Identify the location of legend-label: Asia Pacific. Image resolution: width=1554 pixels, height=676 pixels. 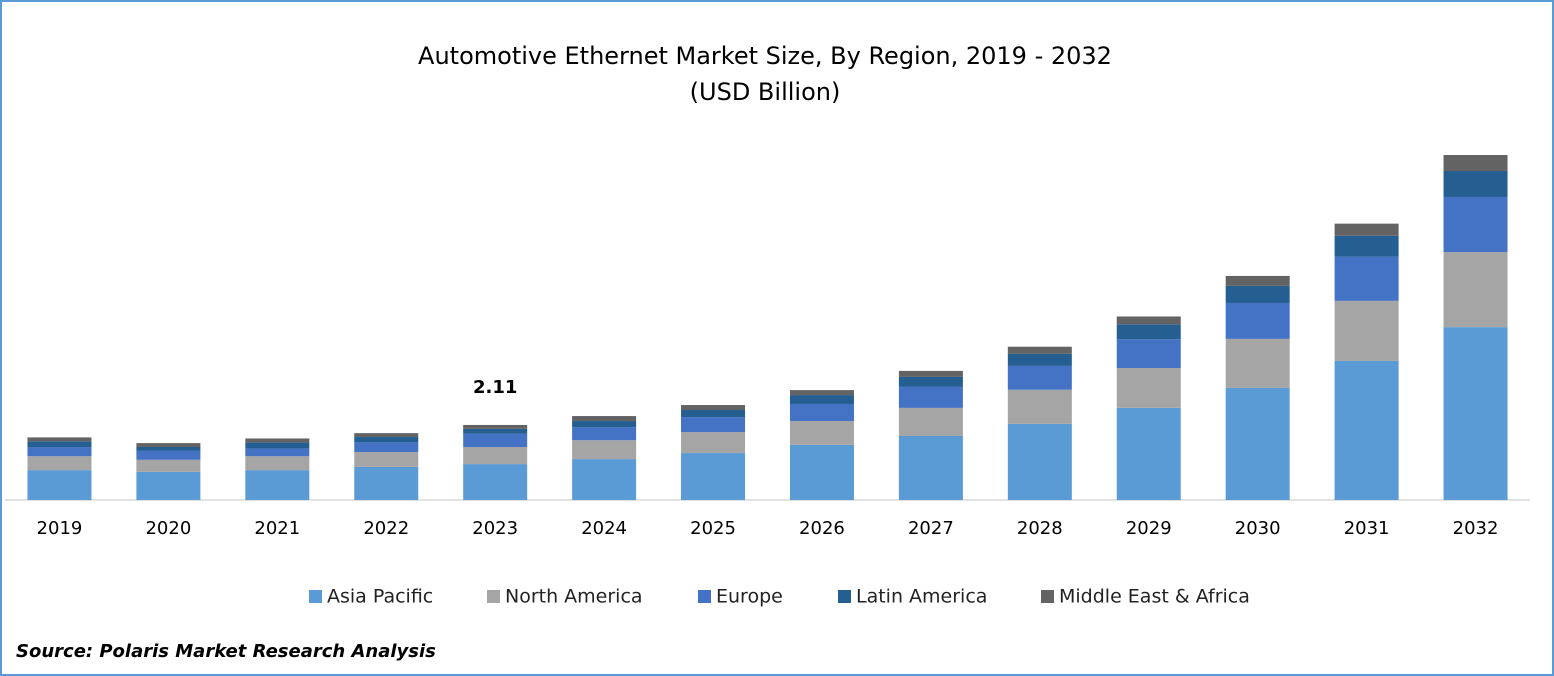
(380, 597).